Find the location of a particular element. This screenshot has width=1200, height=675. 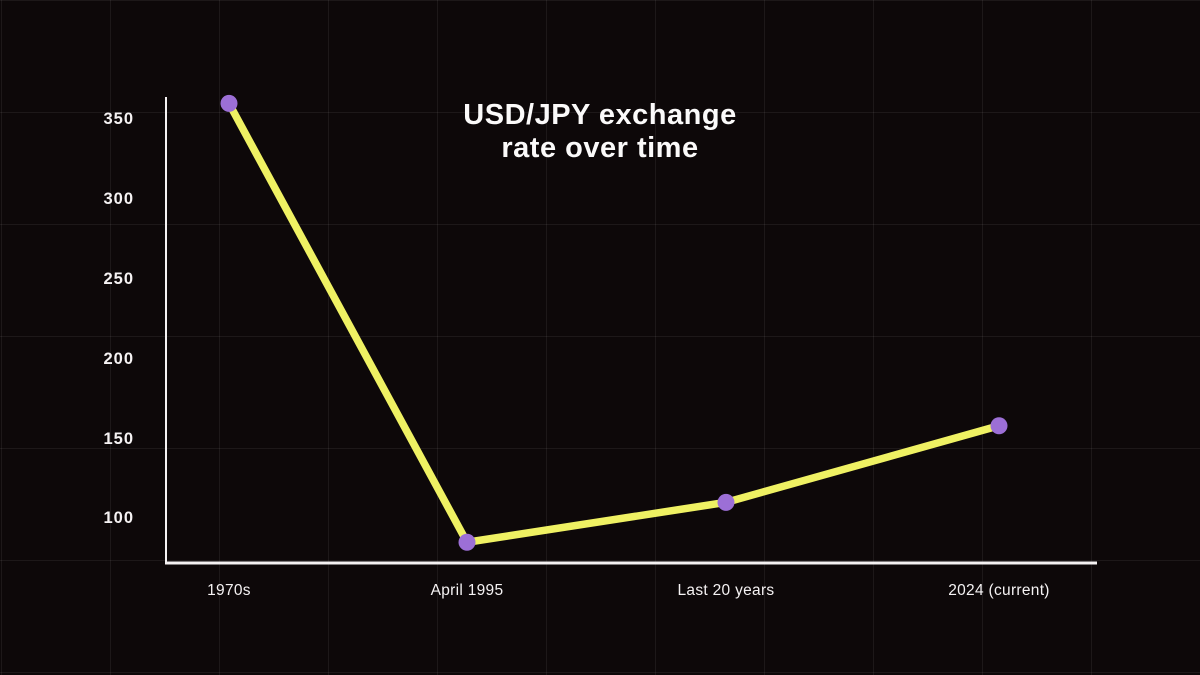

chart-title-line-1: USD/JPY exchange is located at coordinates (600, 115).